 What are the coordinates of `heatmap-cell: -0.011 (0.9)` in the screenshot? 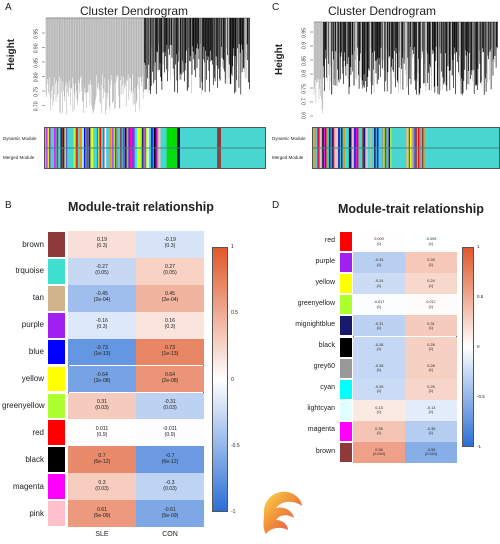 It's located at (170, 433).